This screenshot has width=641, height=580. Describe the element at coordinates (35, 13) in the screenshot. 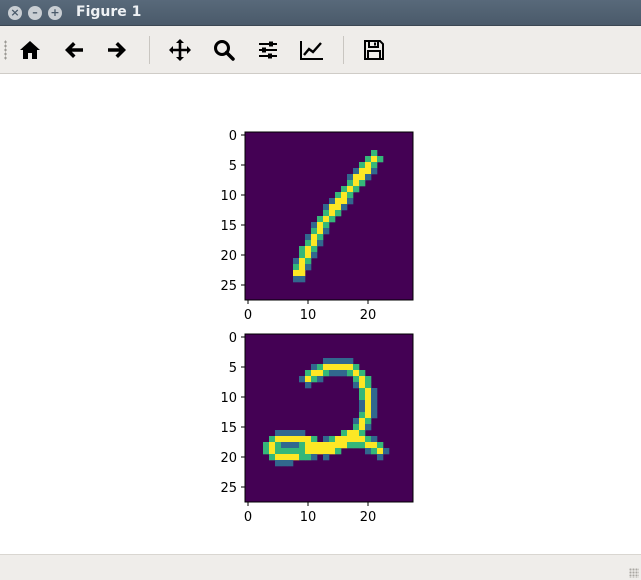

I see `minimize-icon: –` at that location.